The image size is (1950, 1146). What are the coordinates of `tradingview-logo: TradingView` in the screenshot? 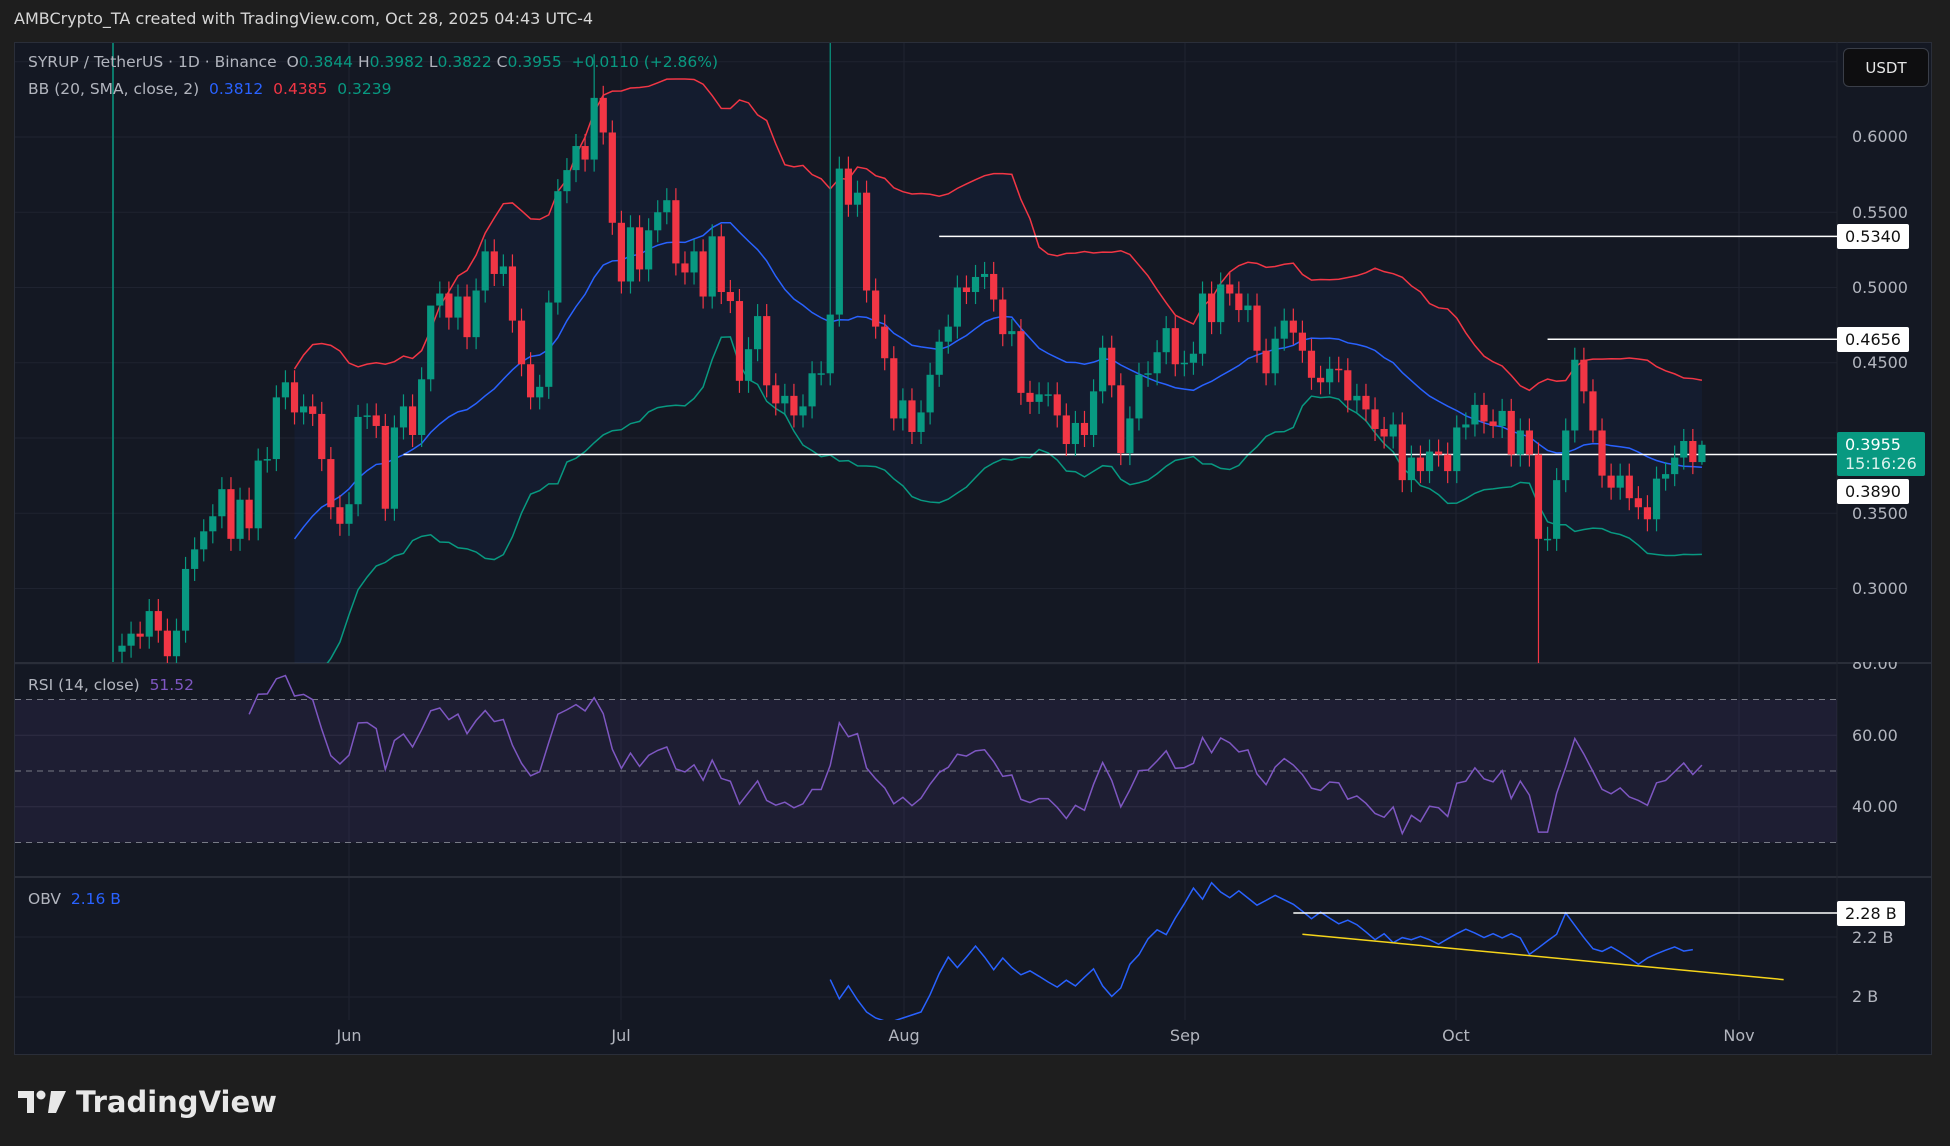 It's located at (147, 1102).